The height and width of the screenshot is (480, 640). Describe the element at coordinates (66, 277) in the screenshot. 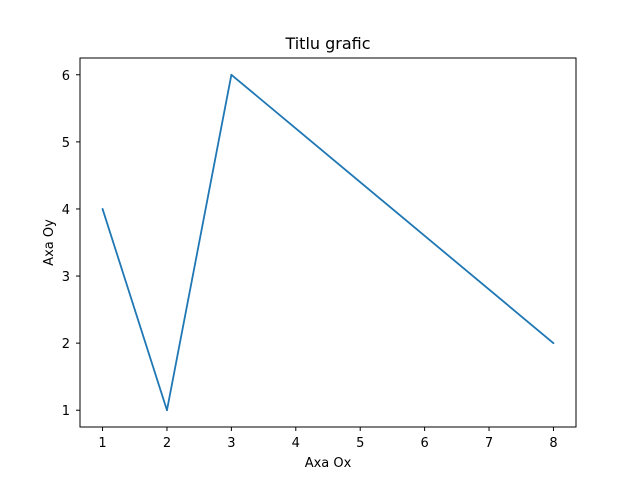

I see `y-tick-label: 3` at that location.